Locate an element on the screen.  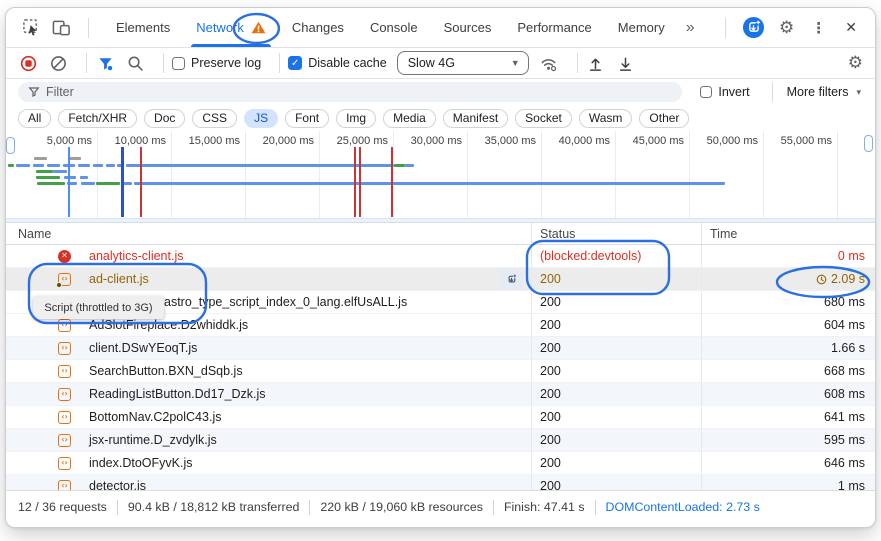
chip-fetch-xhr: Fetch/XHR is located at coordinates (98, 118).